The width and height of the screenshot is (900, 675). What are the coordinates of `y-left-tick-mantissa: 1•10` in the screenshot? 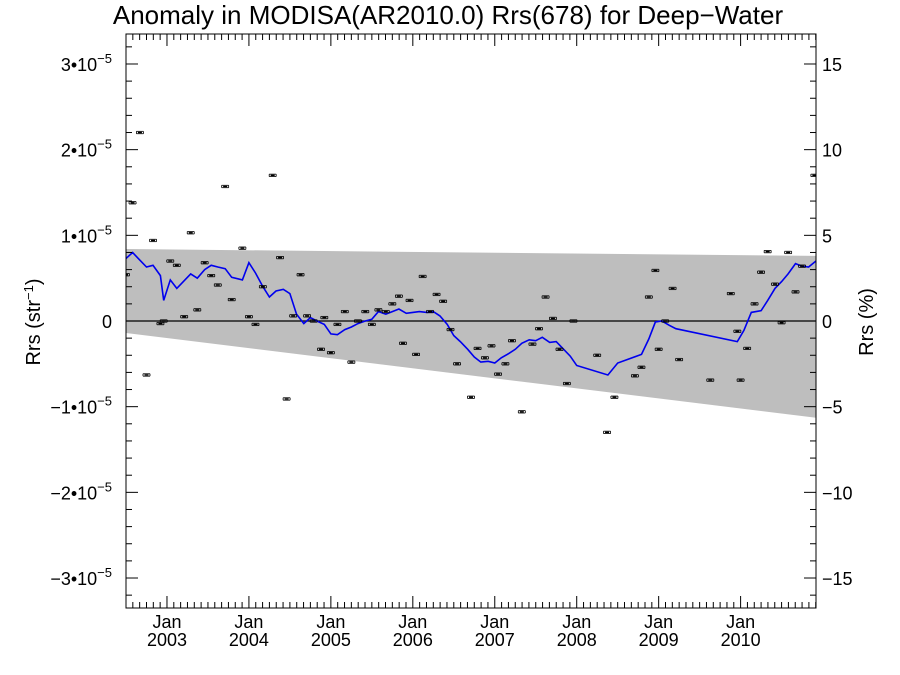 It's located at (79, 236).